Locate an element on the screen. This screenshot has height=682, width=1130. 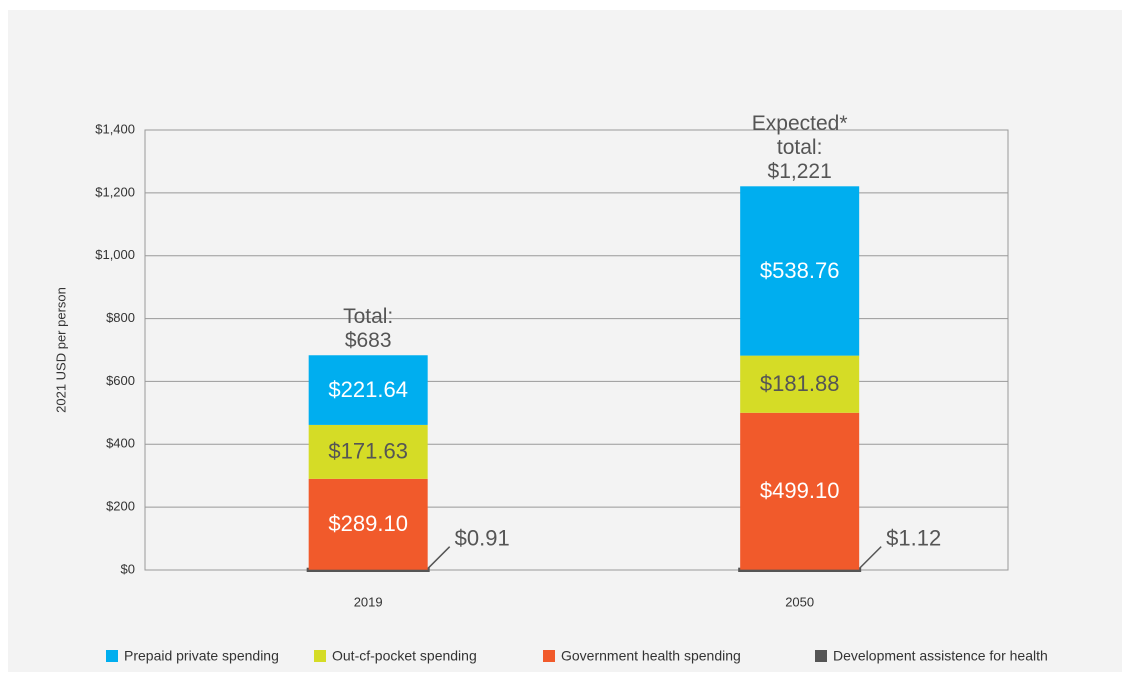
value-label: $499.10 is located at coordinates (800, 490).